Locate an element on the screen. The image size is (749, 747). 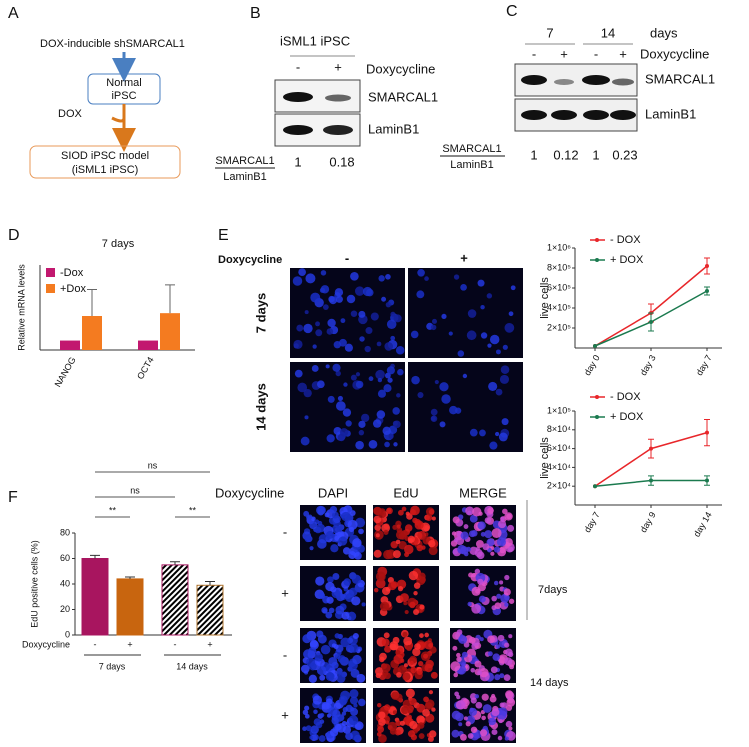
panel-letter: F is located at coordinates (13, 497).